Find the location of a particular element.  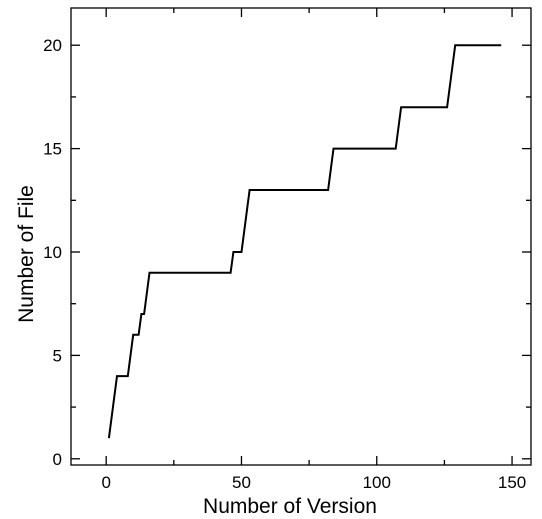

y-tick-label: 5 is located at coordinates (57, 355).